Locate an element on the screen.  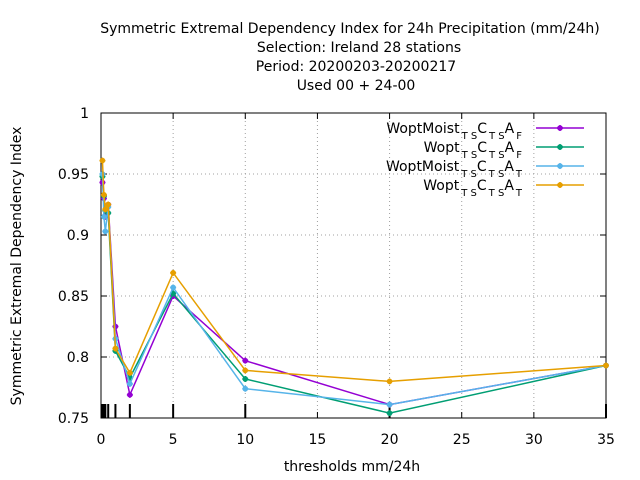
title-line-4: Used 00 + 24-00 is located at coordinates (356, 86).